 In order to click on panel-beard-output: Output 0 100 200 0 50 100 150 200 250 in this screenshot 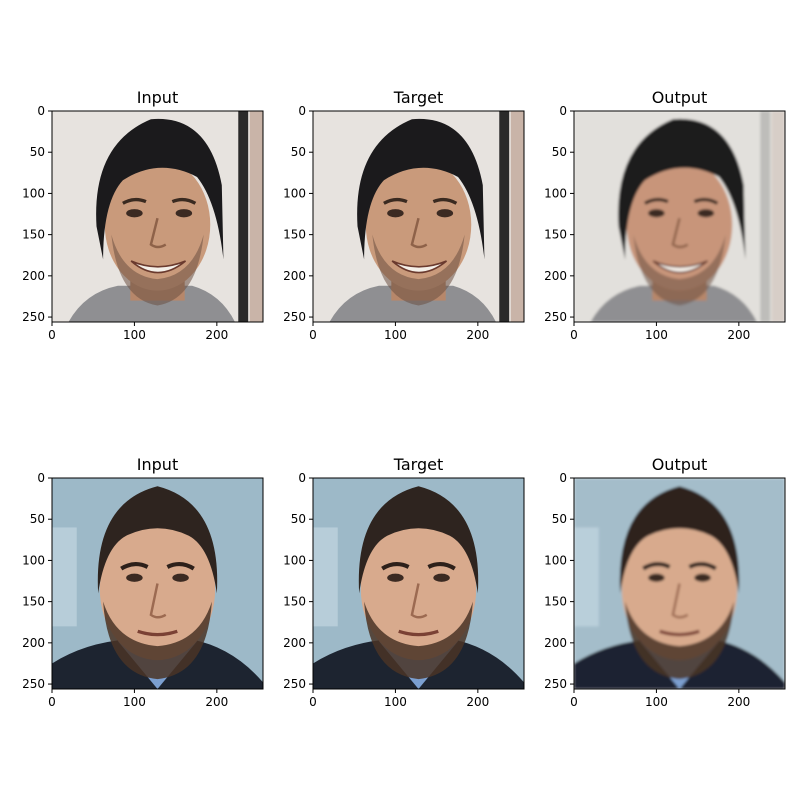, I will do `click(665, 582)`.